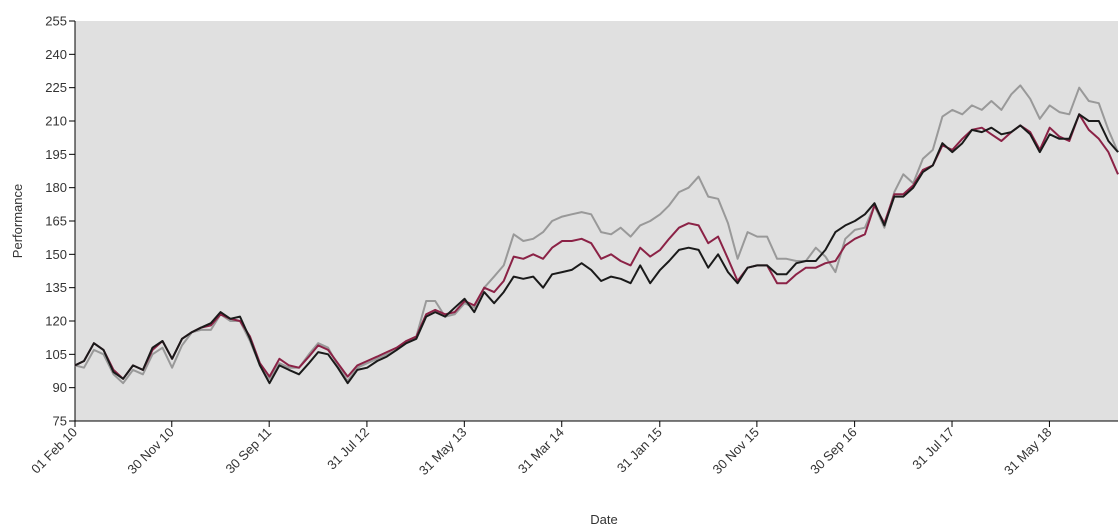  What do you see at coordinates (56, 121) in the screenshot?
I see `y-tick-label: 210` at bounding box center [56, 121].